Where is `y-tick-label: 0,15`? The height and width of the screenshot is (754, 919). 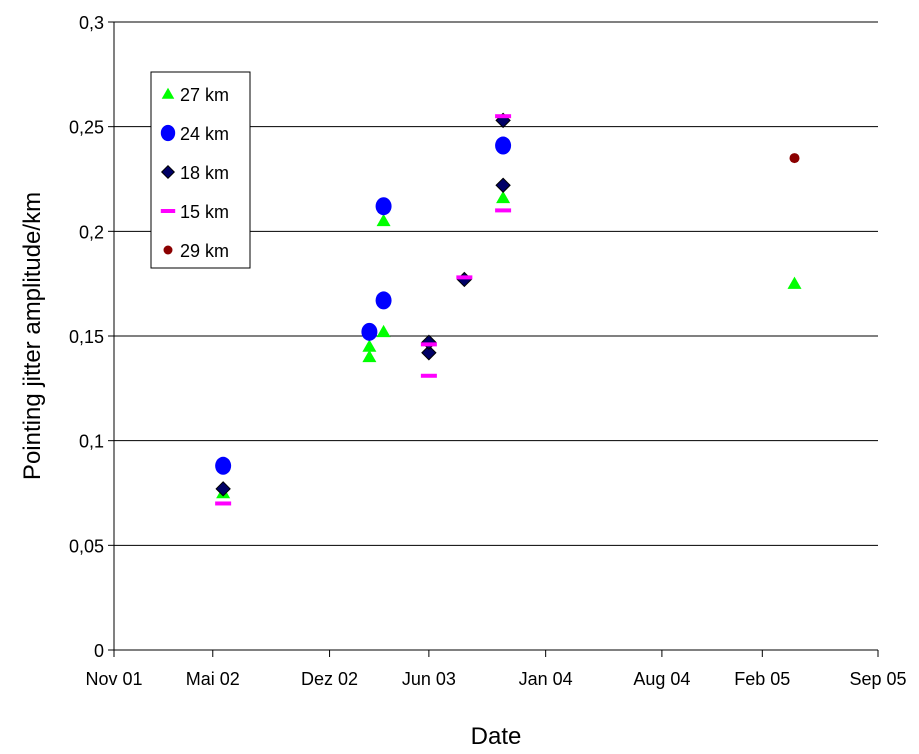
y-tick-label: 0,15 is located at coordinates (86, 337).